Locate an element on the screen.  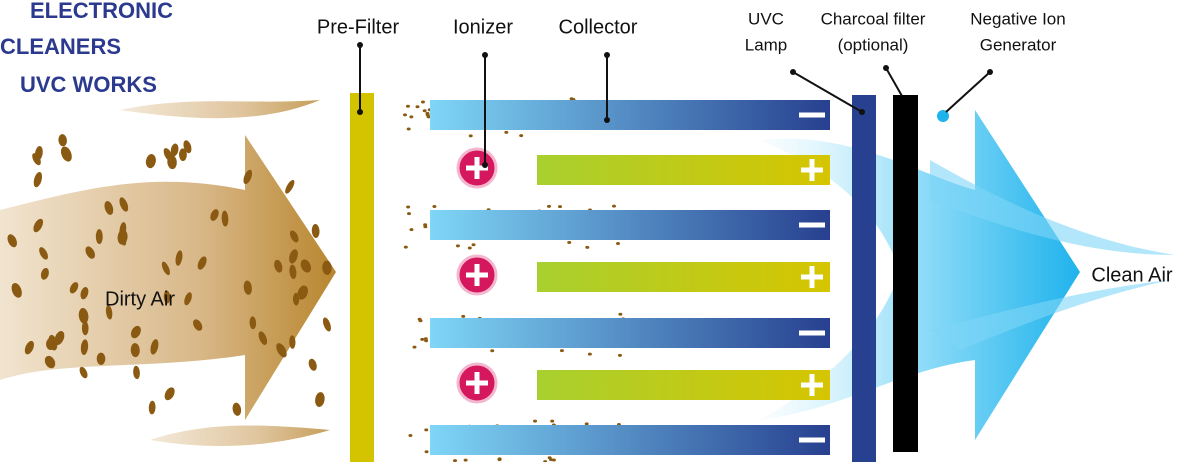
label: Collector is located at coordinates (598, 27).